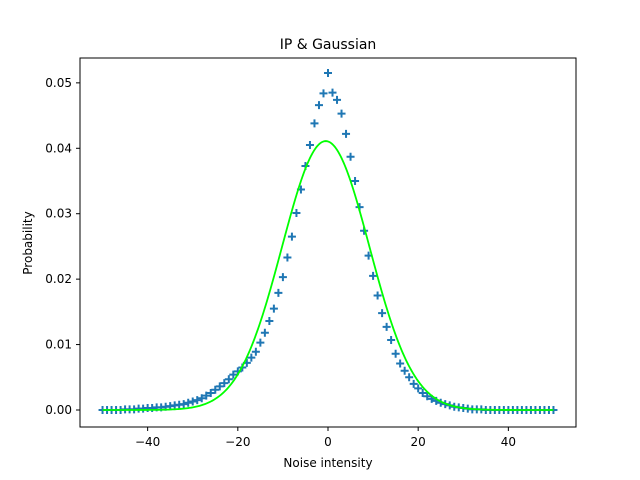 The image size is (640, 480). Describe the element at coordinates (58, 410) in the screenshot. I see `y-tick-label: 0.00` at that location.